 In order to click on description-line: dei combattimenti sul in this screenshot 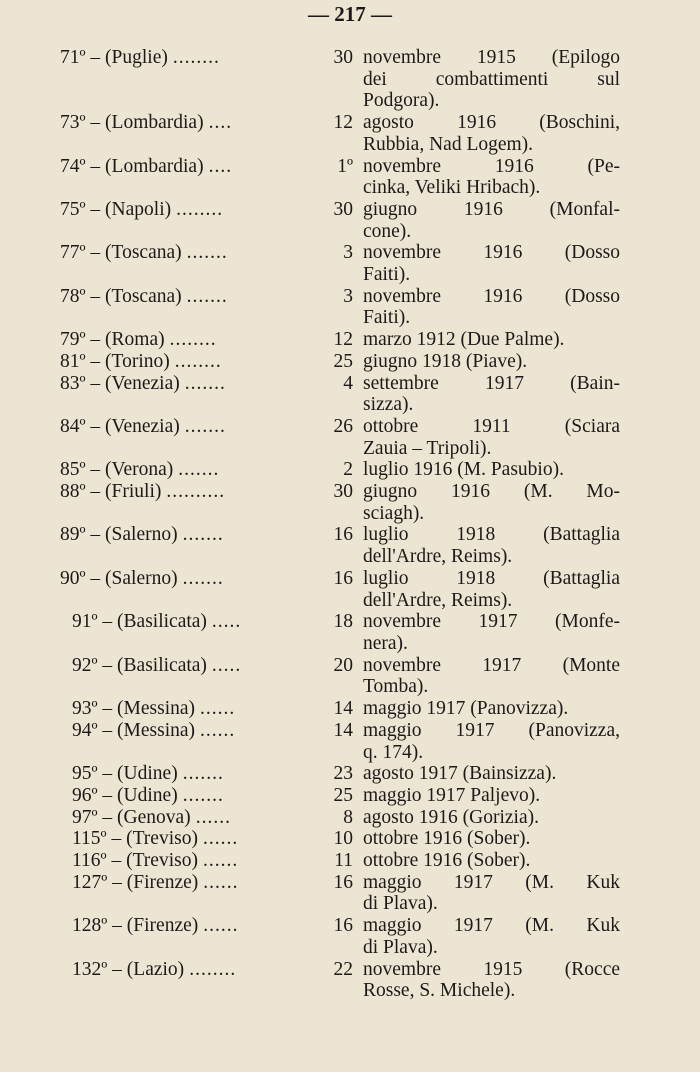, I will do `click(491, 79)`.